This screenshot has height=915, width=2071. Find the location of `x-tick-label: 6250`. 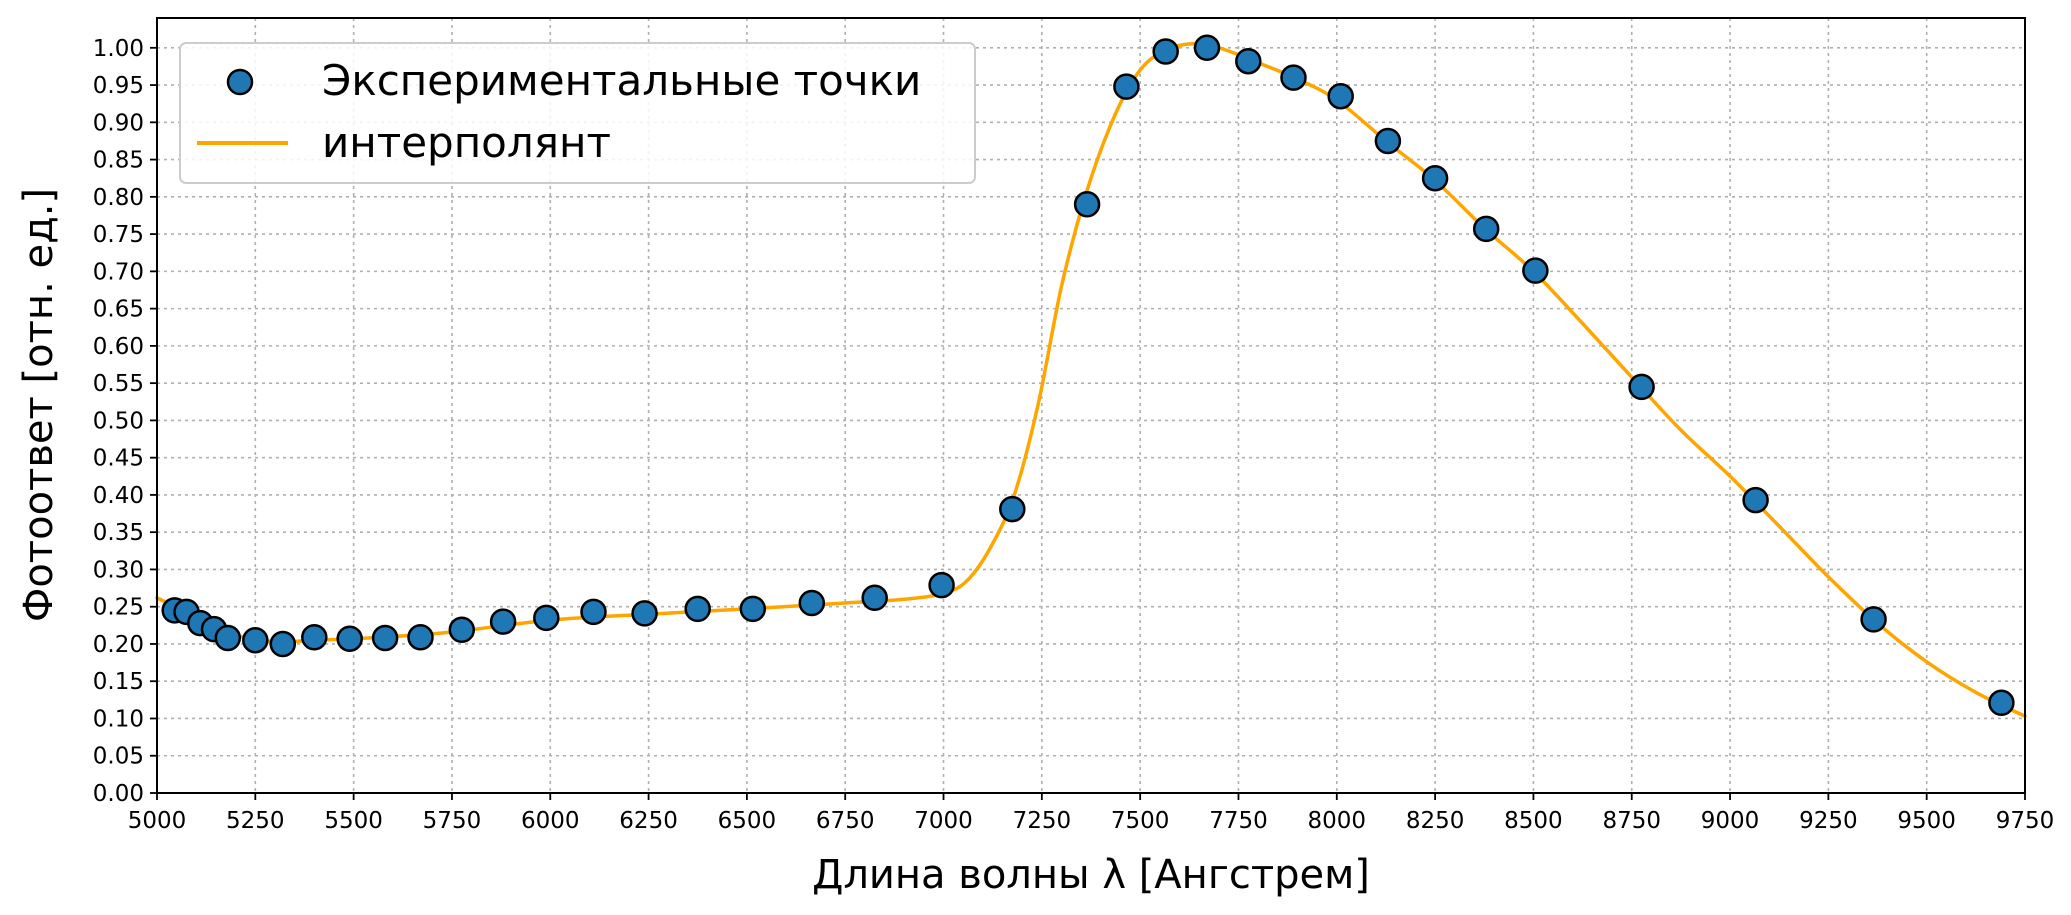

x-tick-label: 6250 is located at coordinates (648, 821).